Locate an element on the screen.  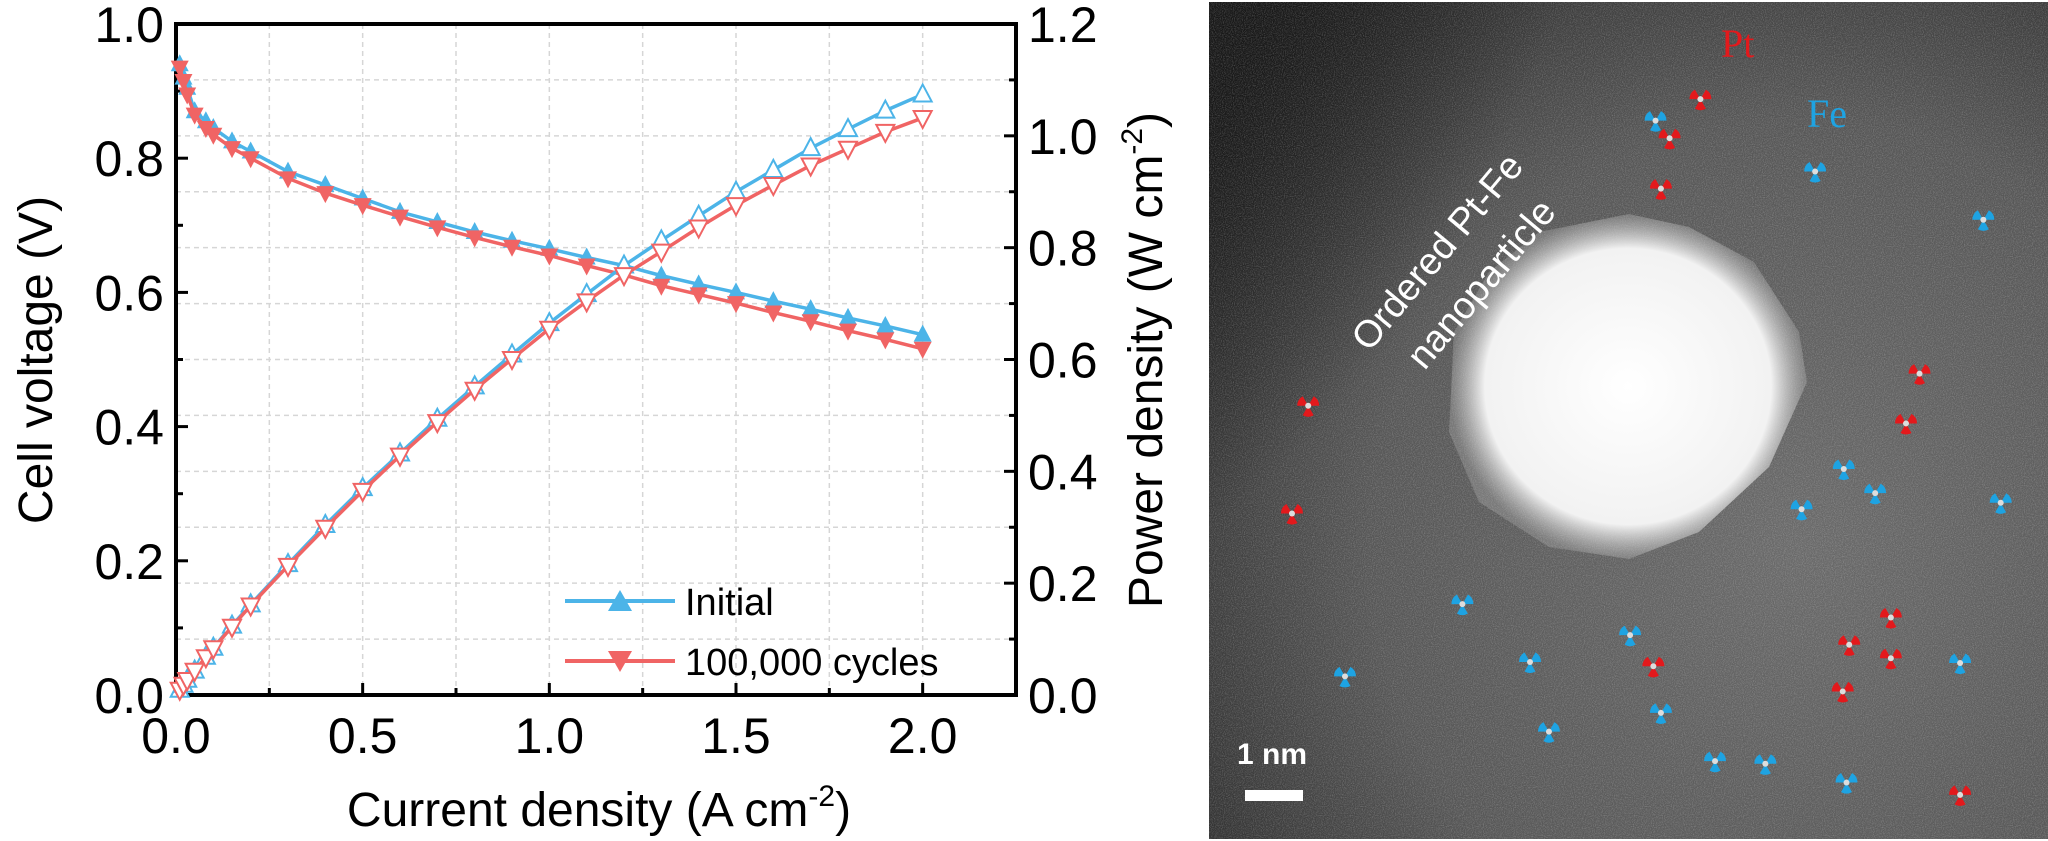
y2-tick-label: 1.2 is located at coordinates (1063, 26).